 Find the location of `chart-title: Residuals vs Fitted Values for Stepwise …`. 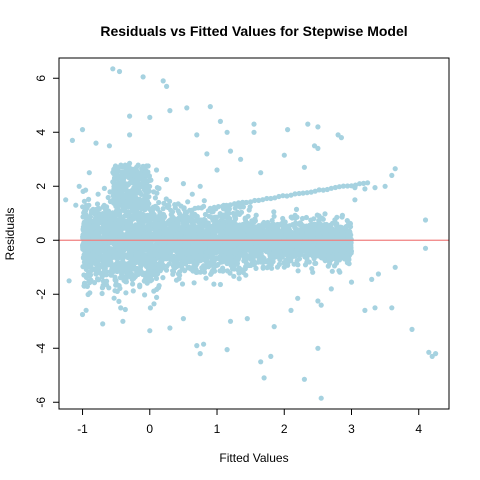

chart-title: Residuals vs Fitted Values for Stepwise … is located at coordinates (253, 31).